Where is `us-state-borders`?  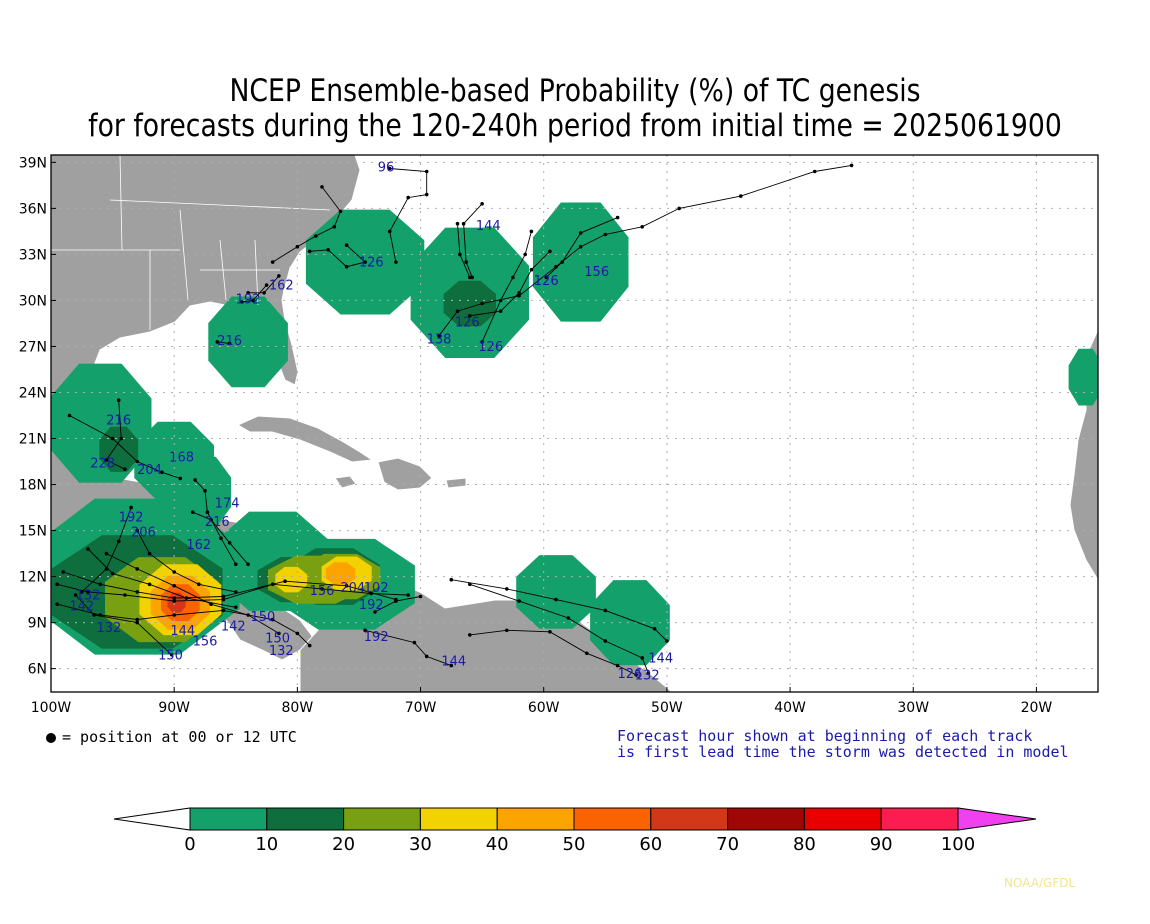 us-state-borders is located at coordinates (191, 242).